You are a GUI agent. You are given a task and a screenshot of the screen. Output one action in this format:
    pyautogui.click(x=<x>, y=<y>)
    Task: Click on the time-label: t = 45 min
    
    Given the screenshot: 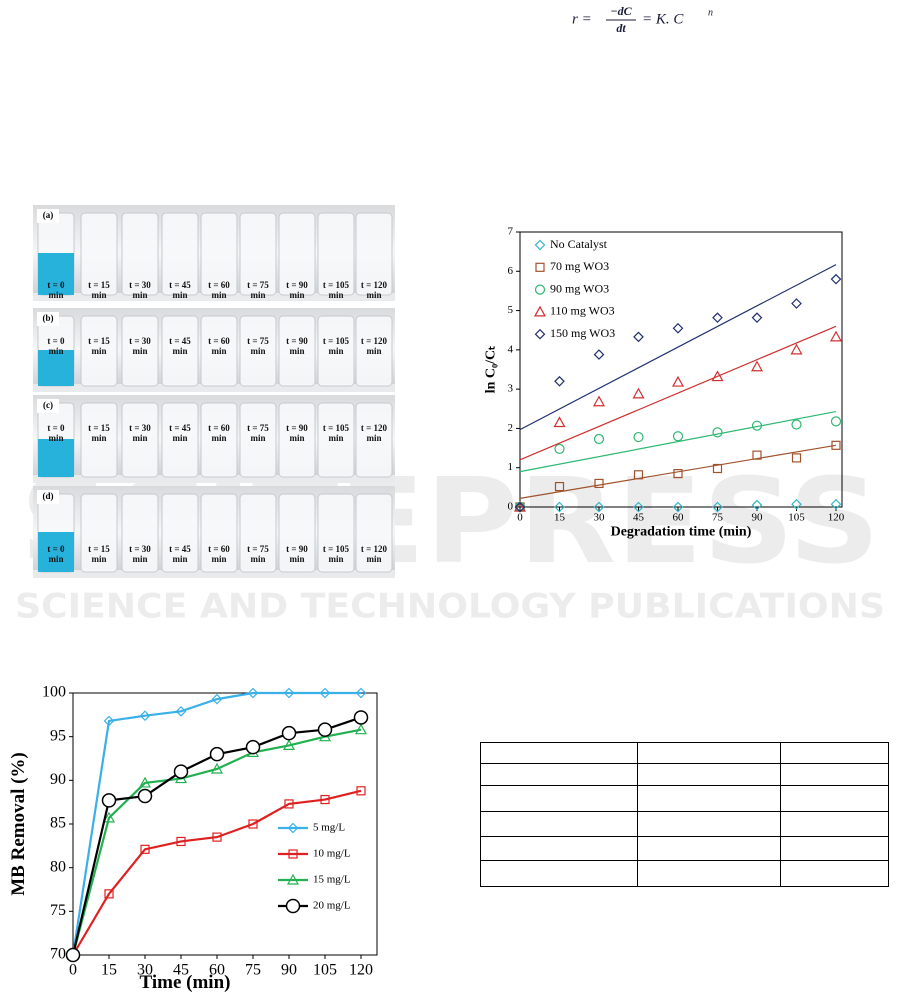 What is the action you would take?
    pyautogui.click(x=180, y=433)
    